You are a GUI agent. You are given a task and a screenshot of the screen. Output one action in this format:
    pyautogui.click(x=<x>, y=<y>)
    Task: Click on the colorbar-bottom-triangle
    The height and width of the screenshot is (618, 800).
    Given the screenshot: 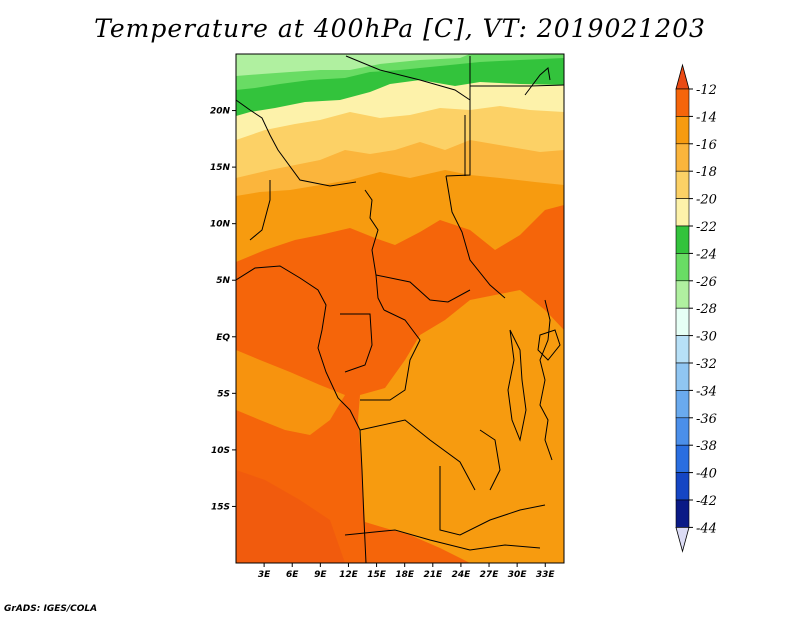 What is the action you would take?
    pyautogui.click(x=682, y=540)
    